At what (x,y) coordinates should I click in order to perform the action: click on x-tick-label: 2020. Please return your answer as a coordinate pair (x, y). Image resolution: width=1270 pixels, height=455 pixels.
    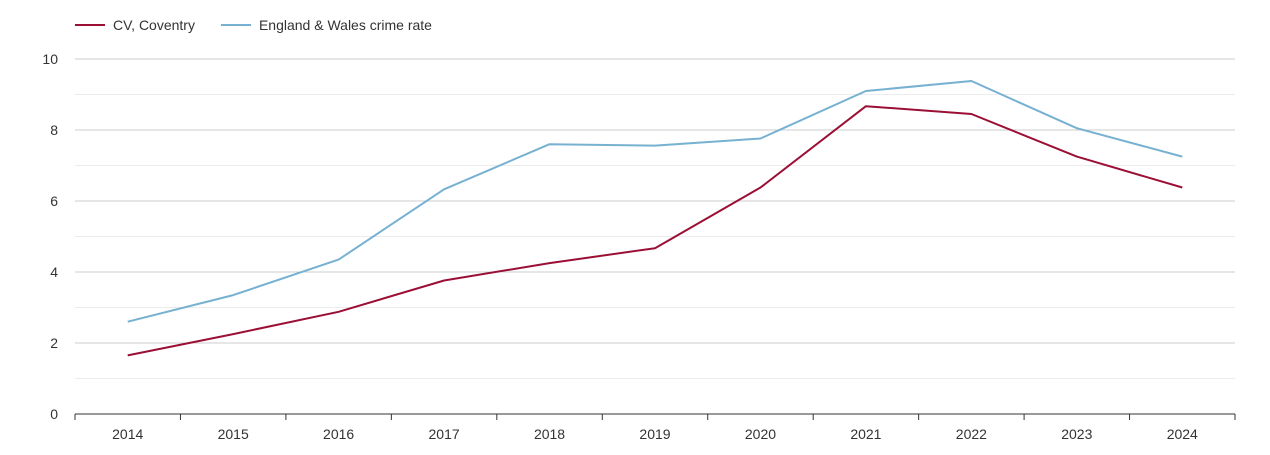
    Looking at the image, I should click on (760, 434).